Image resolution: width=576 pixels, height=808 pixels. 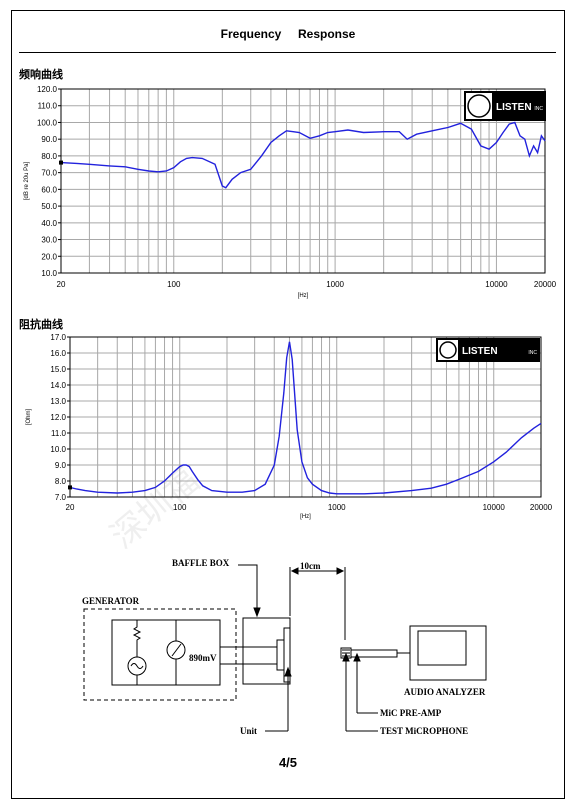 I want to click on generator-label: GENERATOR, so click(x=111, y=601).